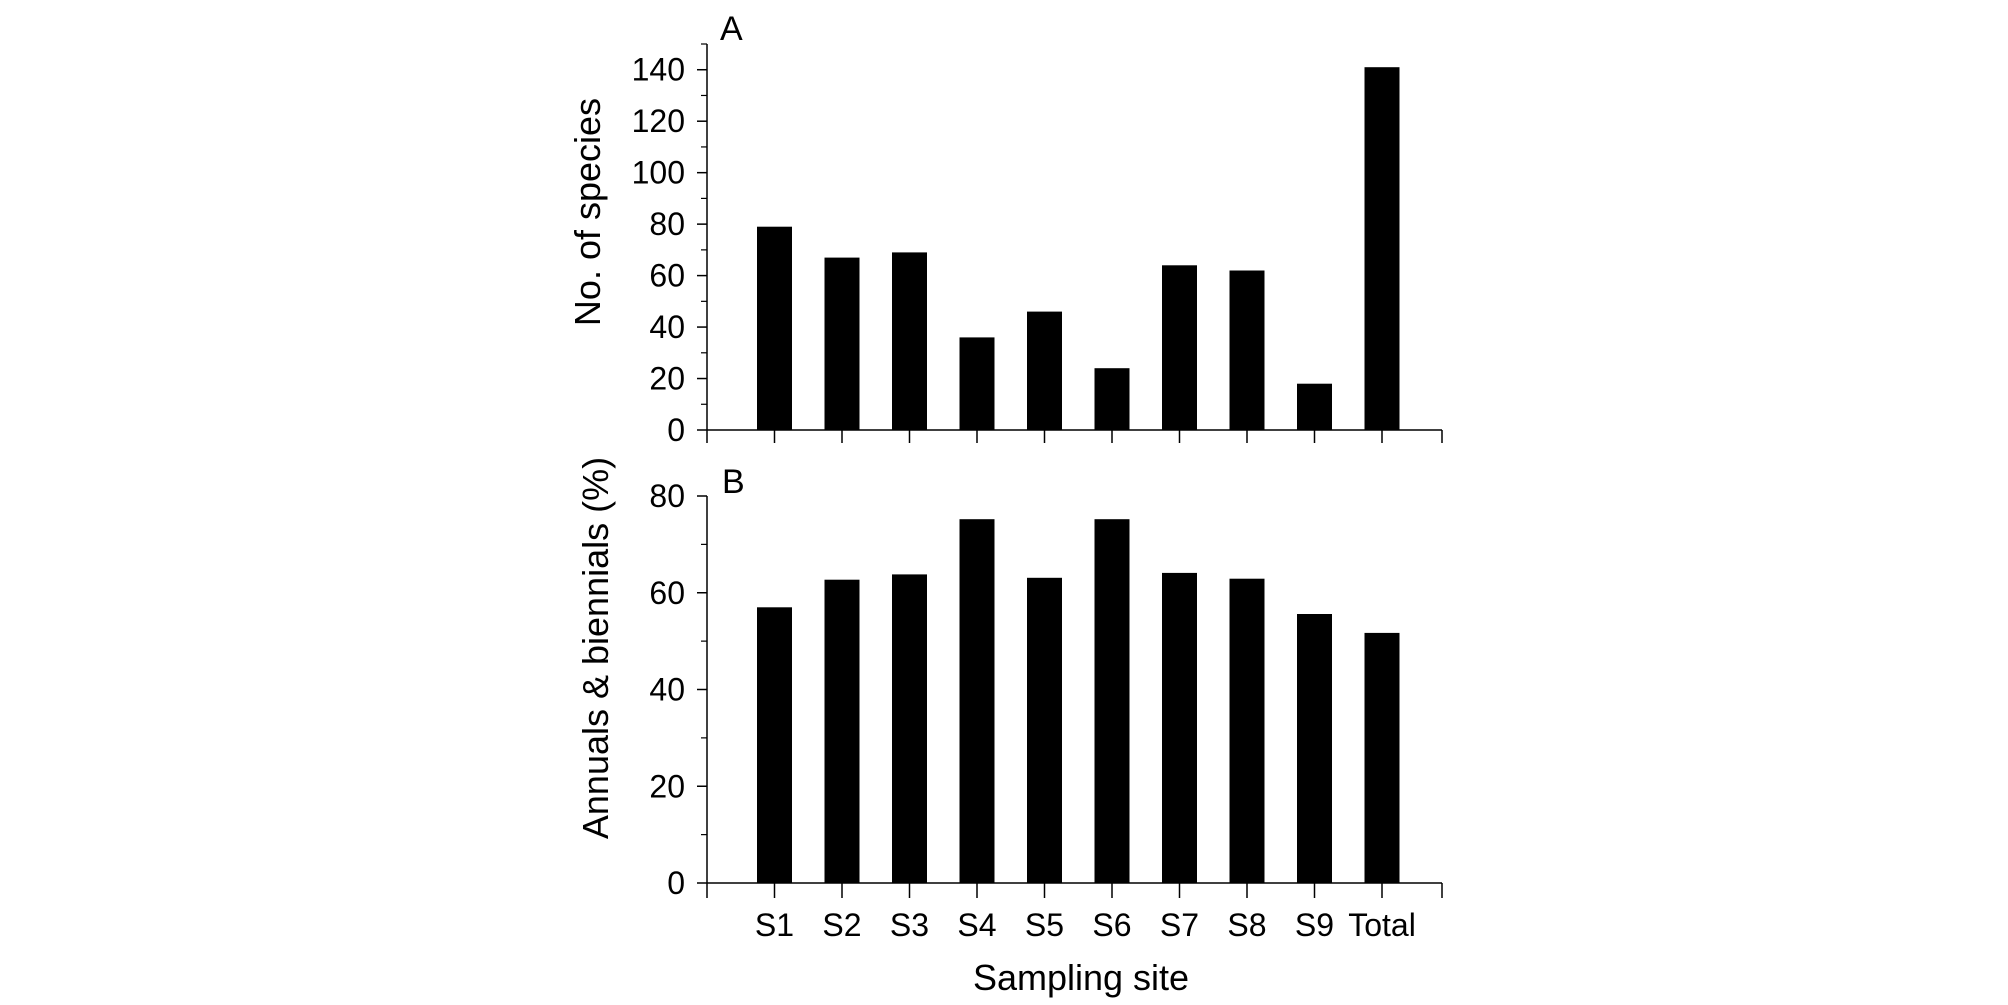 The image size is (2008, 1005). I want to click on panel-a-axes, so click(1070, 243).